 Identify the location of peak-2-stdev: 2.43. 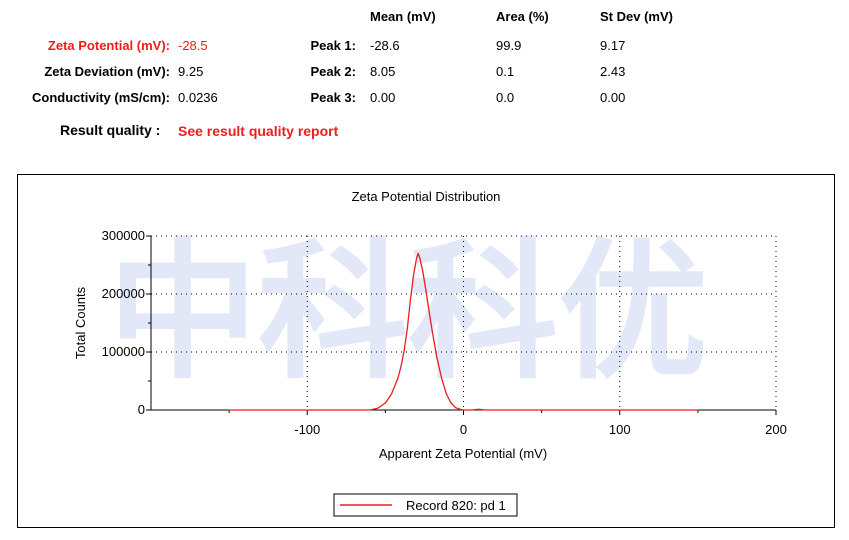
(613, 71).